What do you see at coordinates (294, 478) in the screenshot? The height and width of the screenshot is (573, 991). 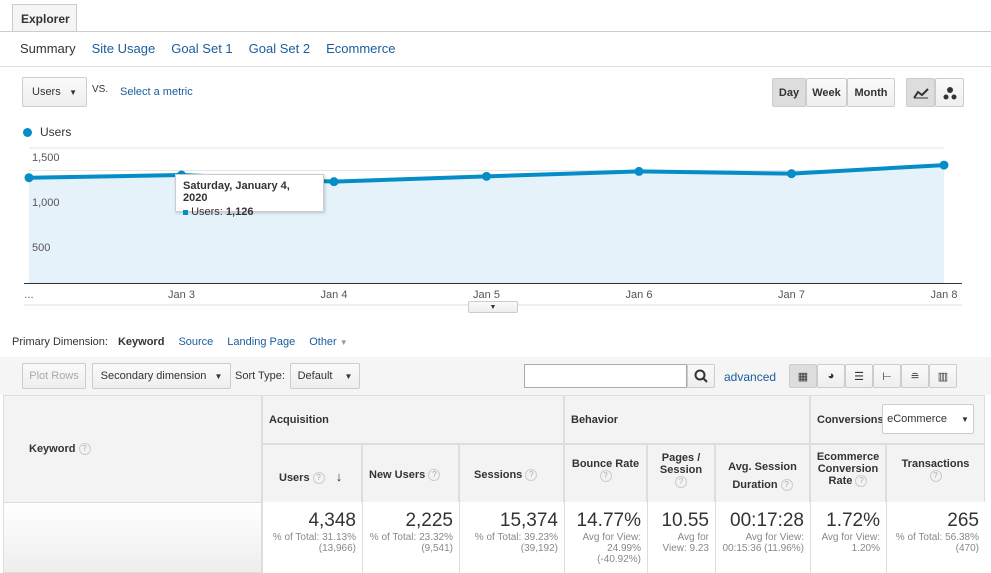 I see `col-label: Users` at bounding box center [294, 478].